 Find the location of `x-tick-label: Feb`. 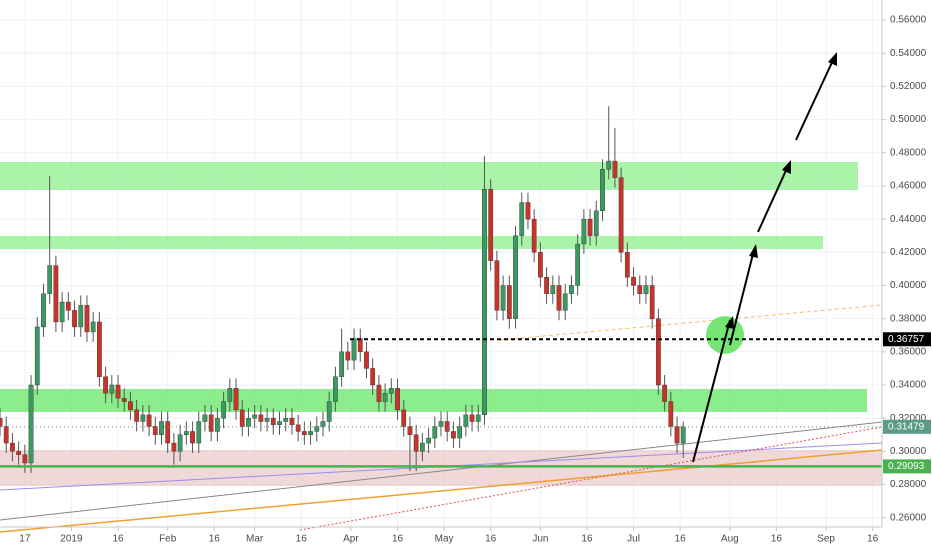

x-tick-label: Feb is located at coordinates (168, 539).